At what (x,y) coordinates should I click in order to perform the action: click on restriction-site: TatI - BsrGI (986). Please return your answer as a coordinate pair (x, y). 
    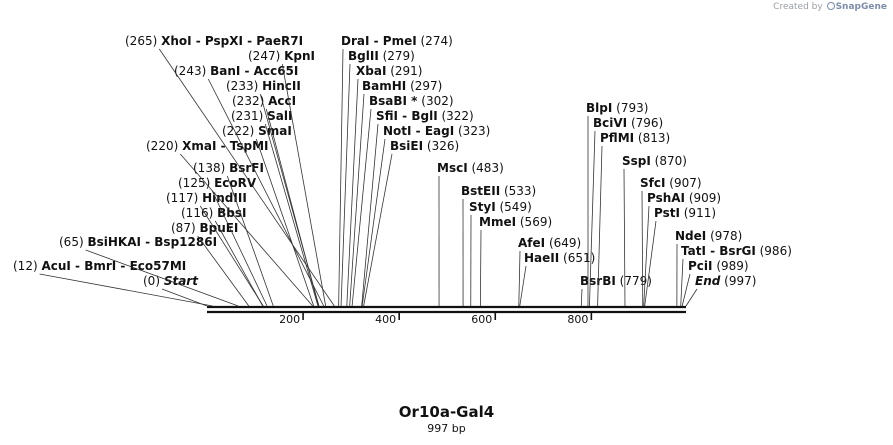
    Looking at the image, I should click on (736, 275).